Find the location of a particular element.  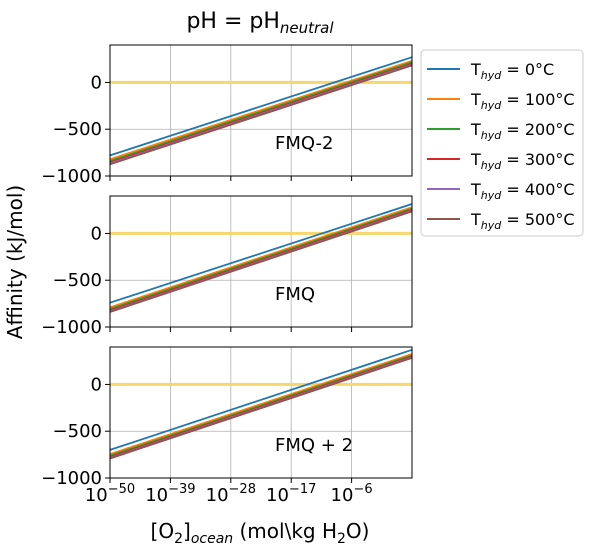

x-tick-label: 10−28 is located at coordinates (231, 494).